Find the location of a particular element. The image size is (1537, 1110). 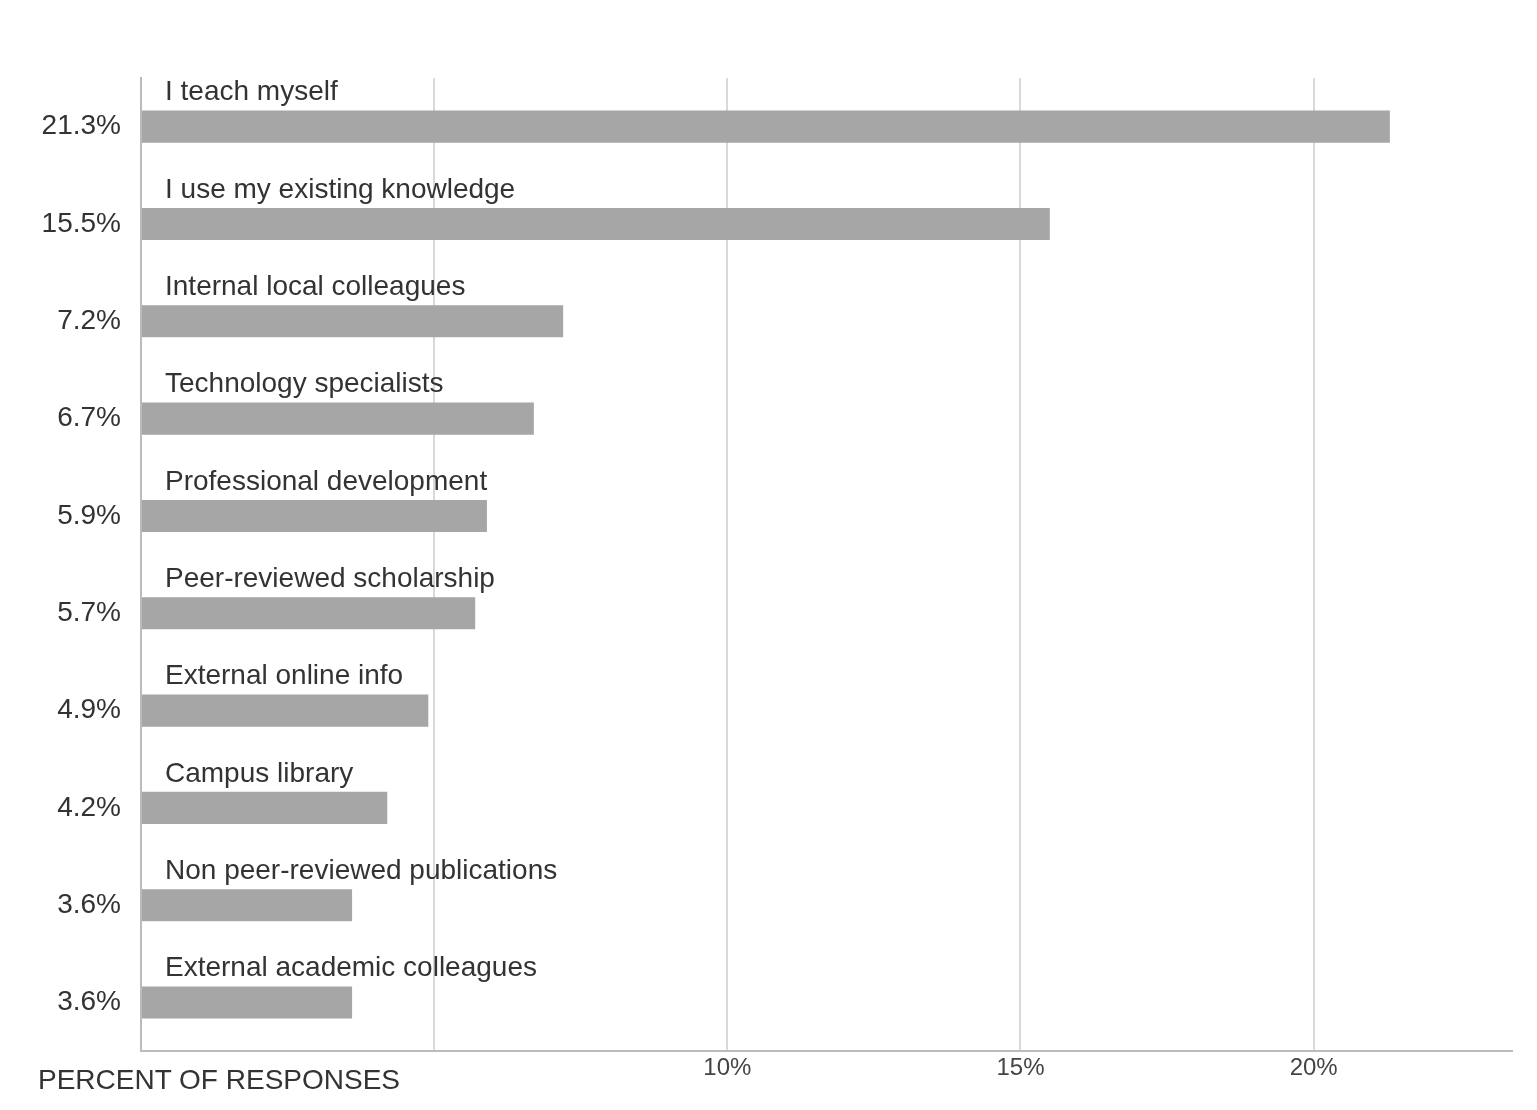

data-label: 15.5% is located at coordinates (81, 222).